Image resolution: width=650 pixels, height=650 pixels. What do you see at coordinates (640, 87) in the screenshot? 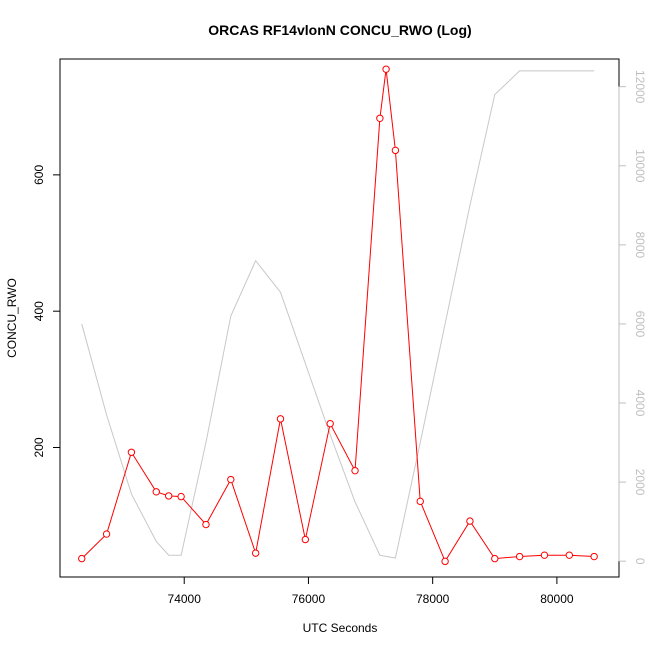
I see `y2-tick-label: 12000` at bounding box center [640, 87].